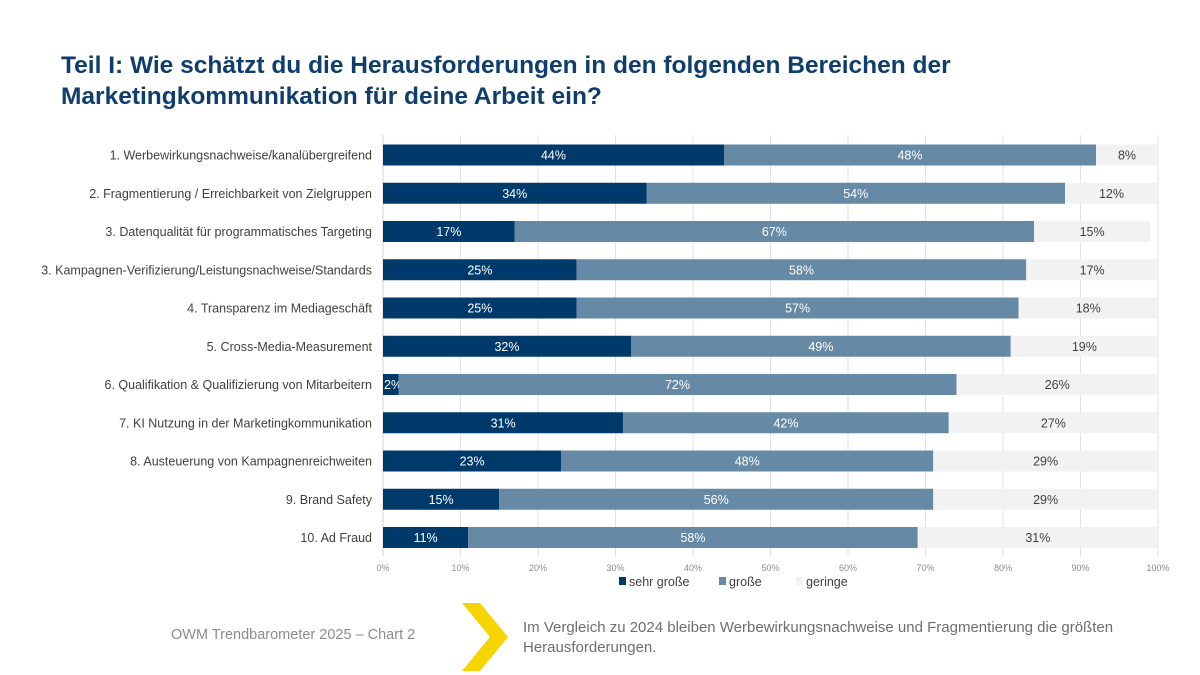  What do you see at coordinates (290, 347) in the screenshot?
I see `category-label: 5. Cross-Media-Measurement` at bounding box center [290, 347].